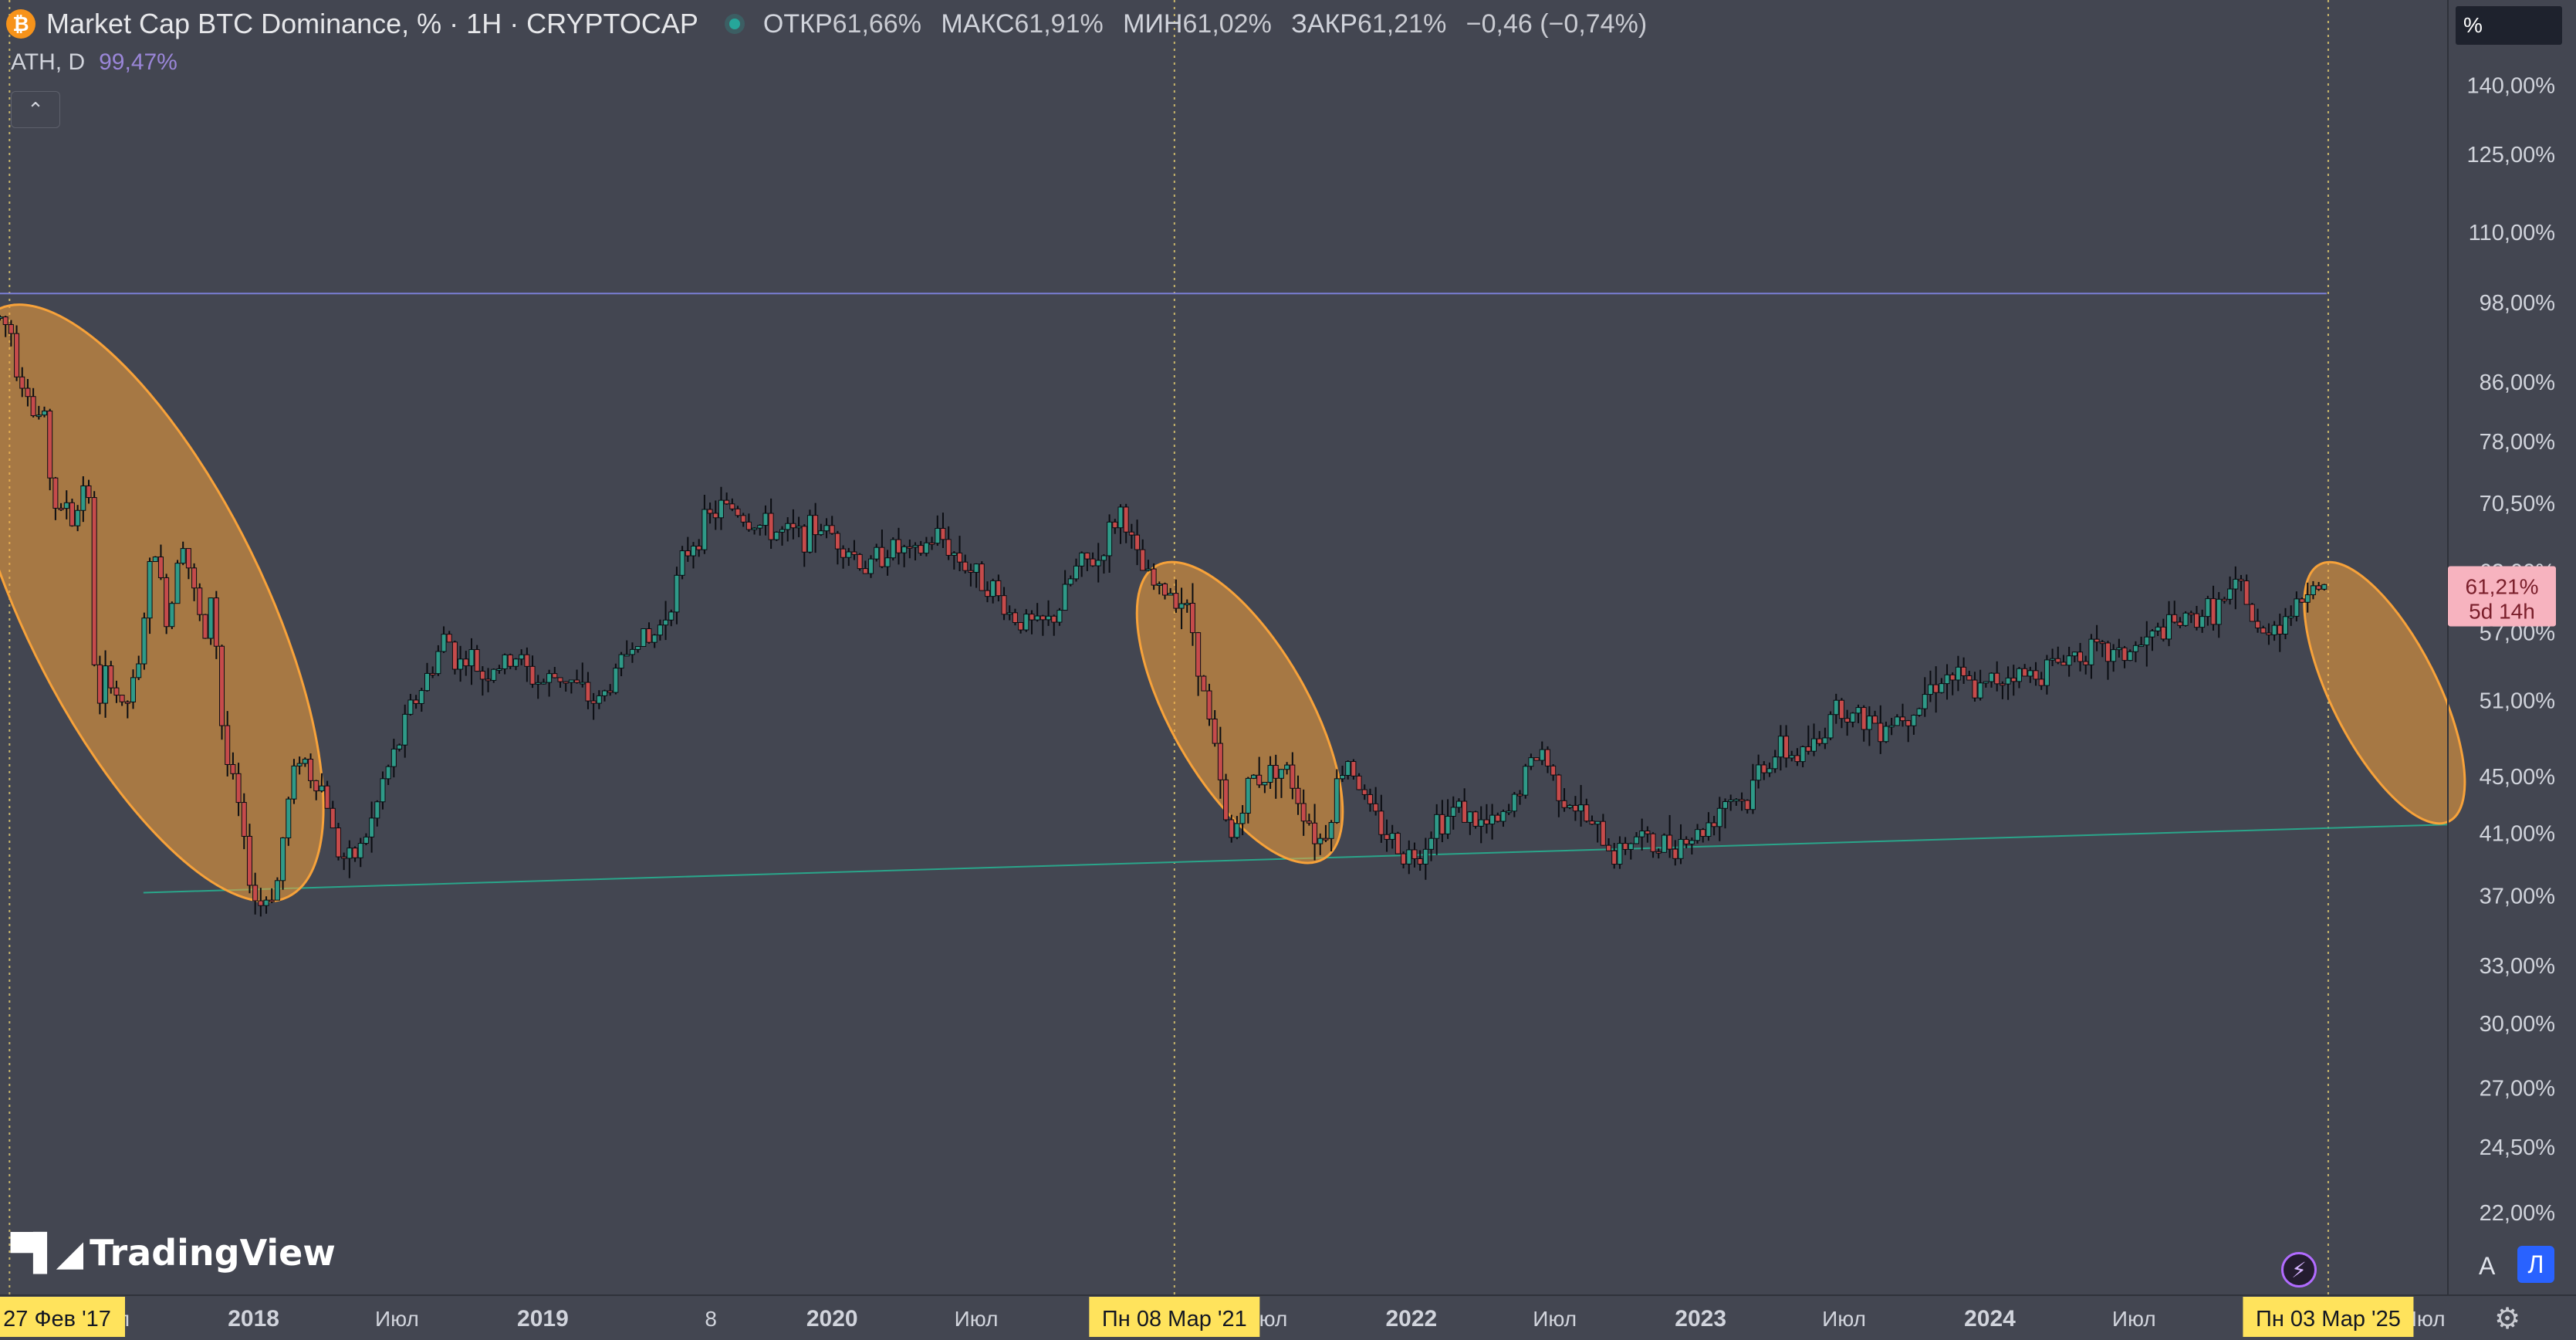 This screenshot has width=2576, height=1340. Describe the element at coordinates (2384, 692) in the screenshot. I see `highlight-ellipse` at that location.